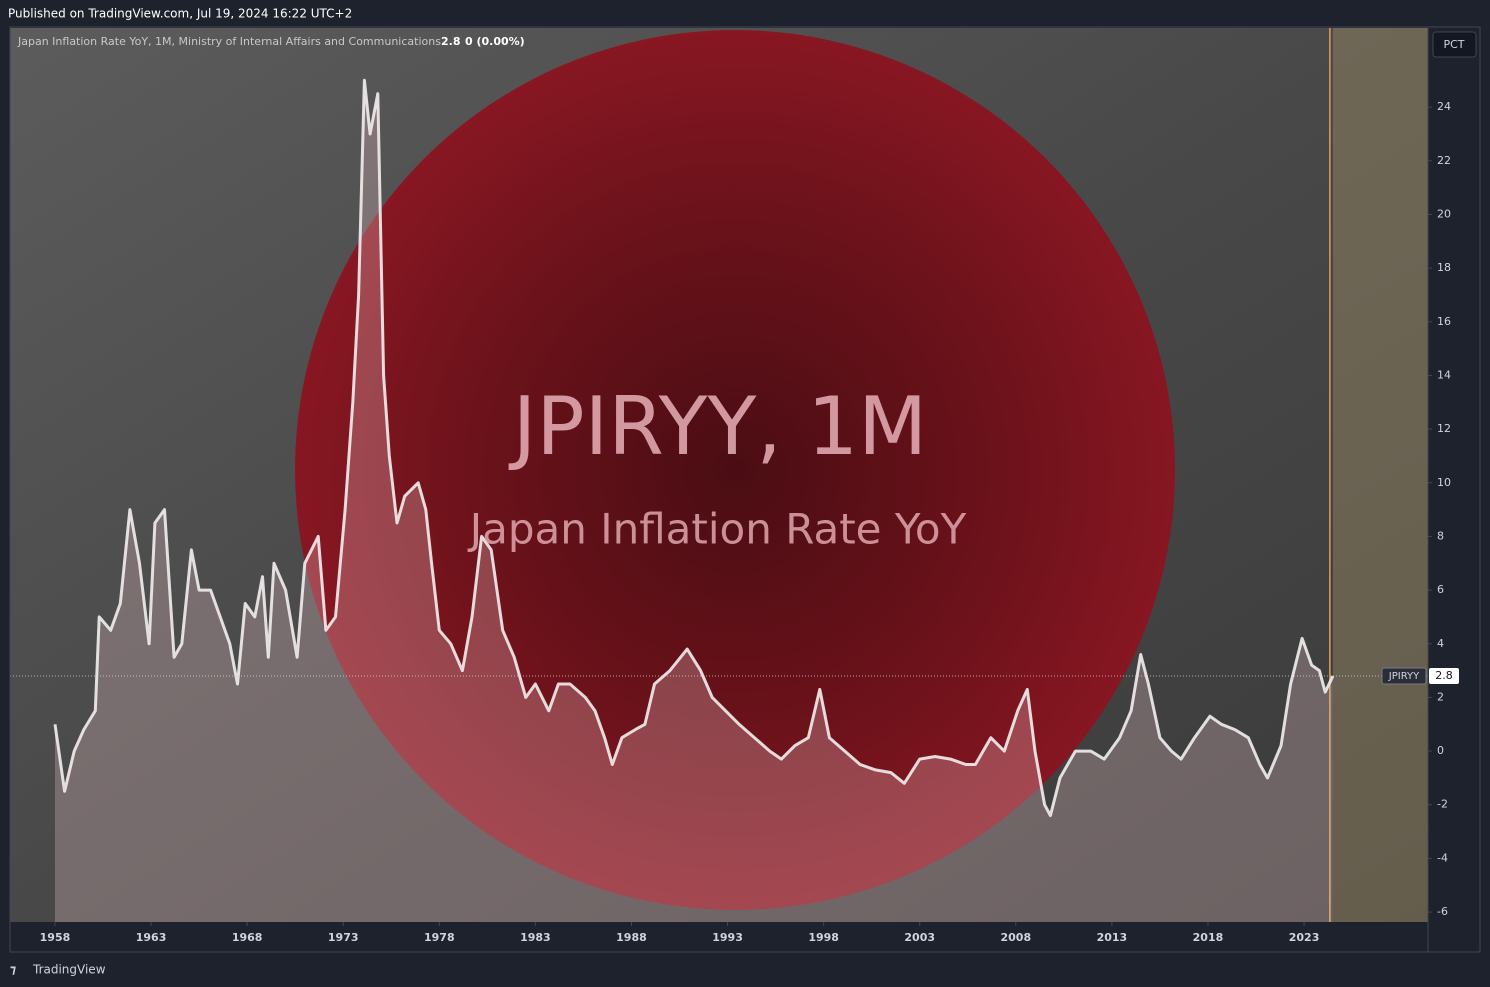 The height and width of the screenshot is (987, 1490). Describe the element at coordinates (535, 937) in the screenshot. I see `x-tick-label: 1983` at that location.